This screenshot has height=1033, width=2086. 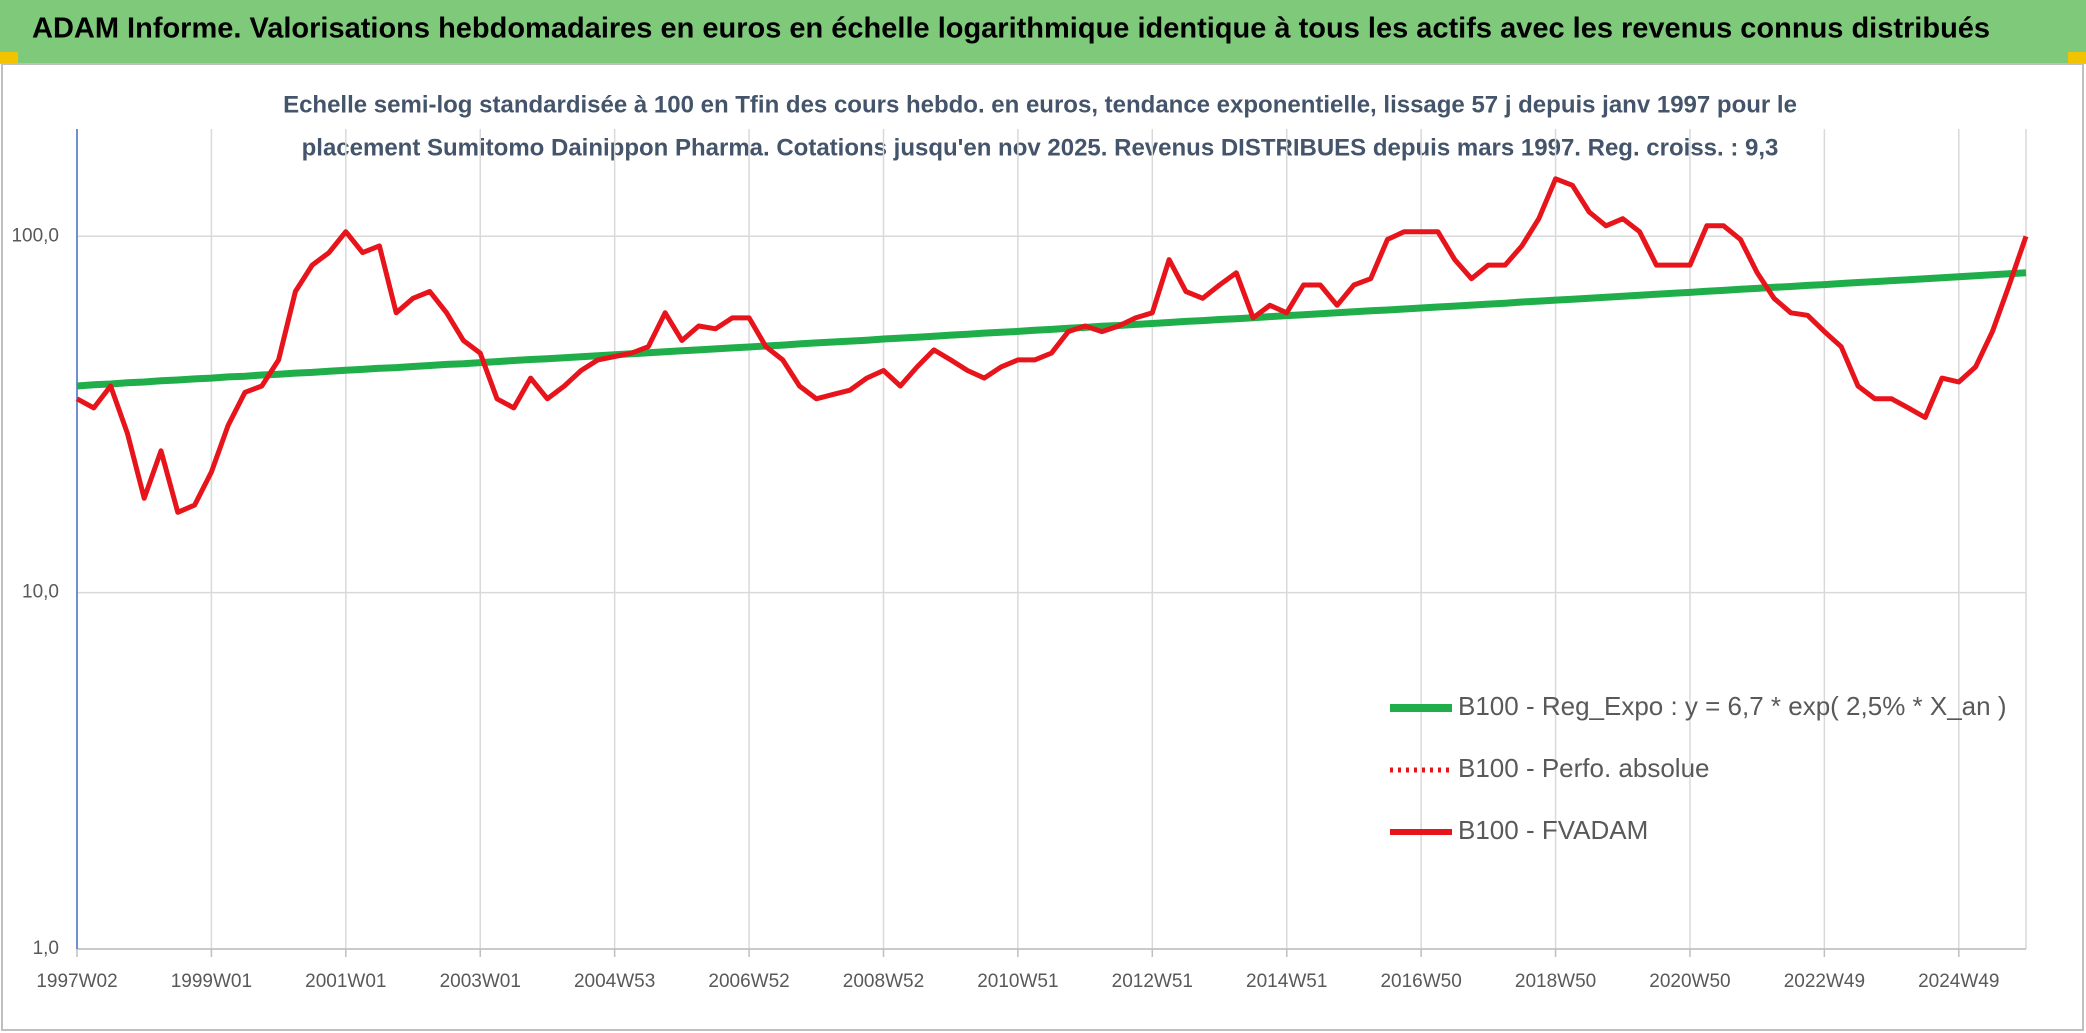 What do you see at coordinates (1017, 981) in the screenshot?
I see `x-tick-label: 2010W51` at bounding box center [1017, 981].